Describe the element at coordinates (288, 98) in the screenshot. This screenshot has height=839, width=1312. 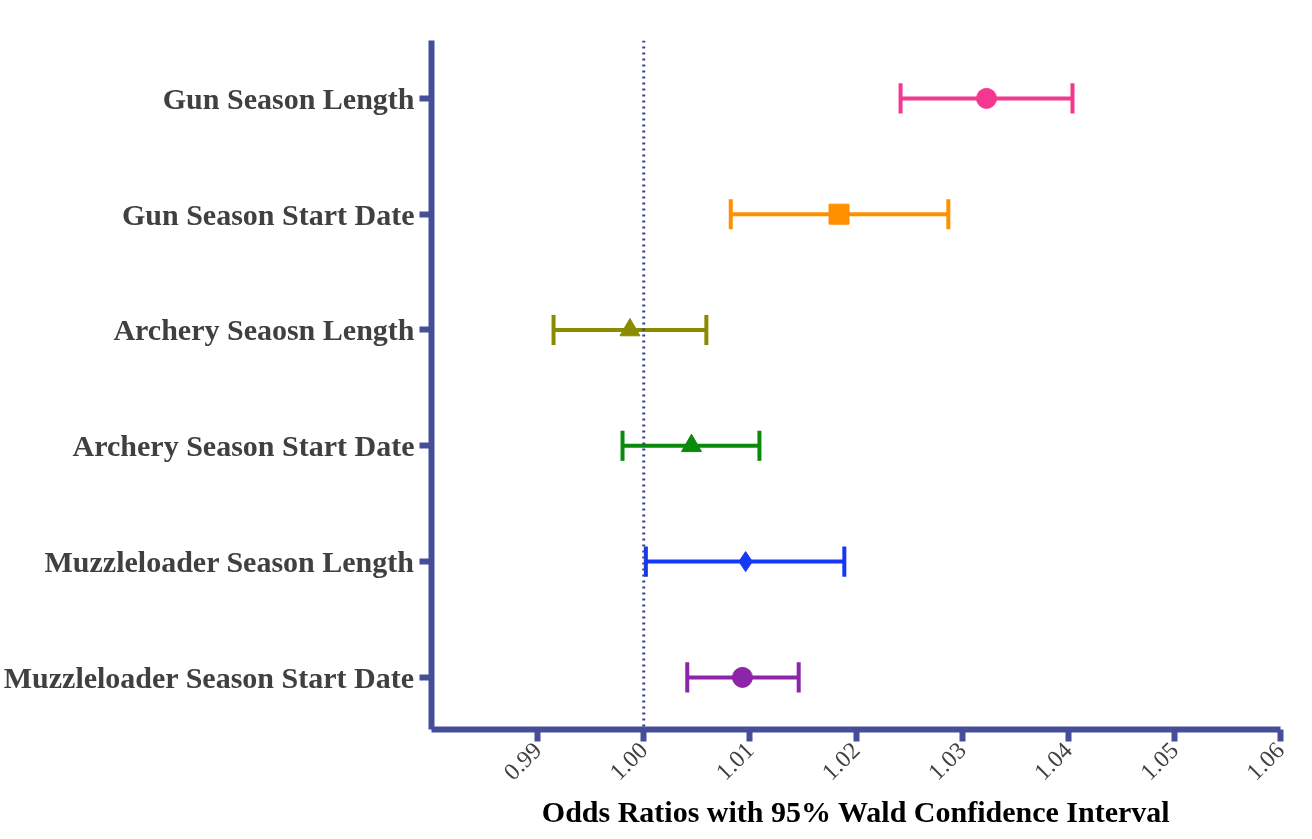
I see `y-tick-label: Gun Season Length` at that location.